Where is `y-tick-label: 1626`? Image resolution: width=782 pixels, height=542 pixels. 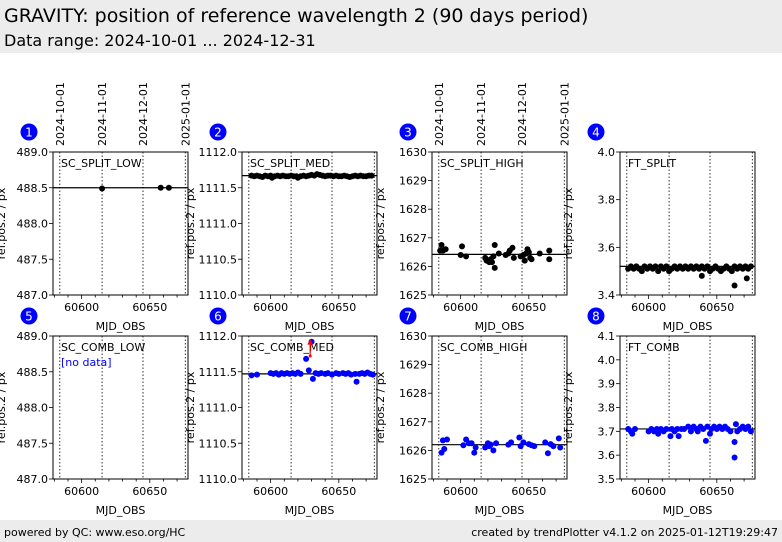
y-tick-label: 1626 is located at coordinates (413, 450).